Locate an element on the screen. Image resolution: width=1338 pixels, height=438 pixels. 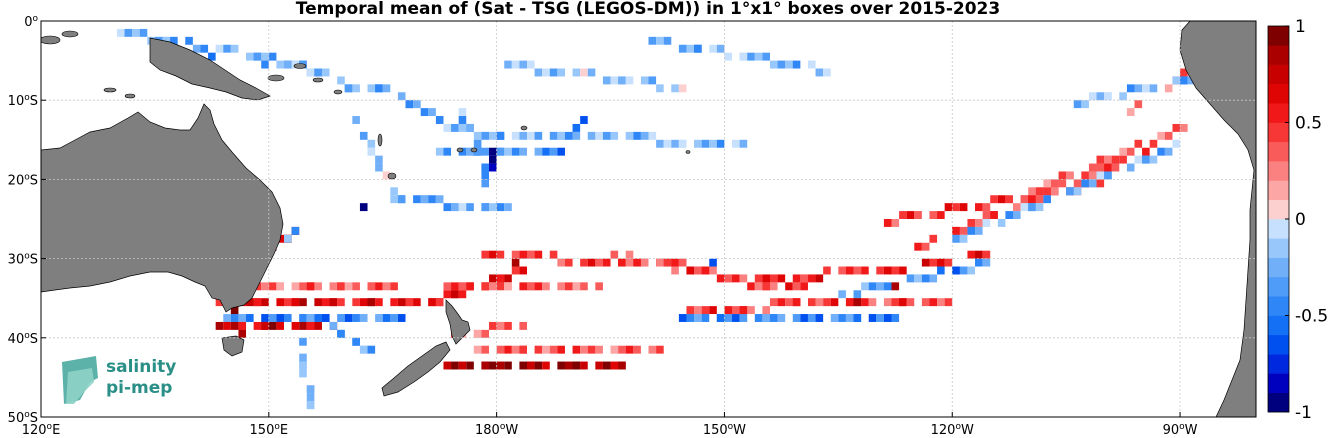
lat-tick-label: 10oS is located at coordinates (23, 101).